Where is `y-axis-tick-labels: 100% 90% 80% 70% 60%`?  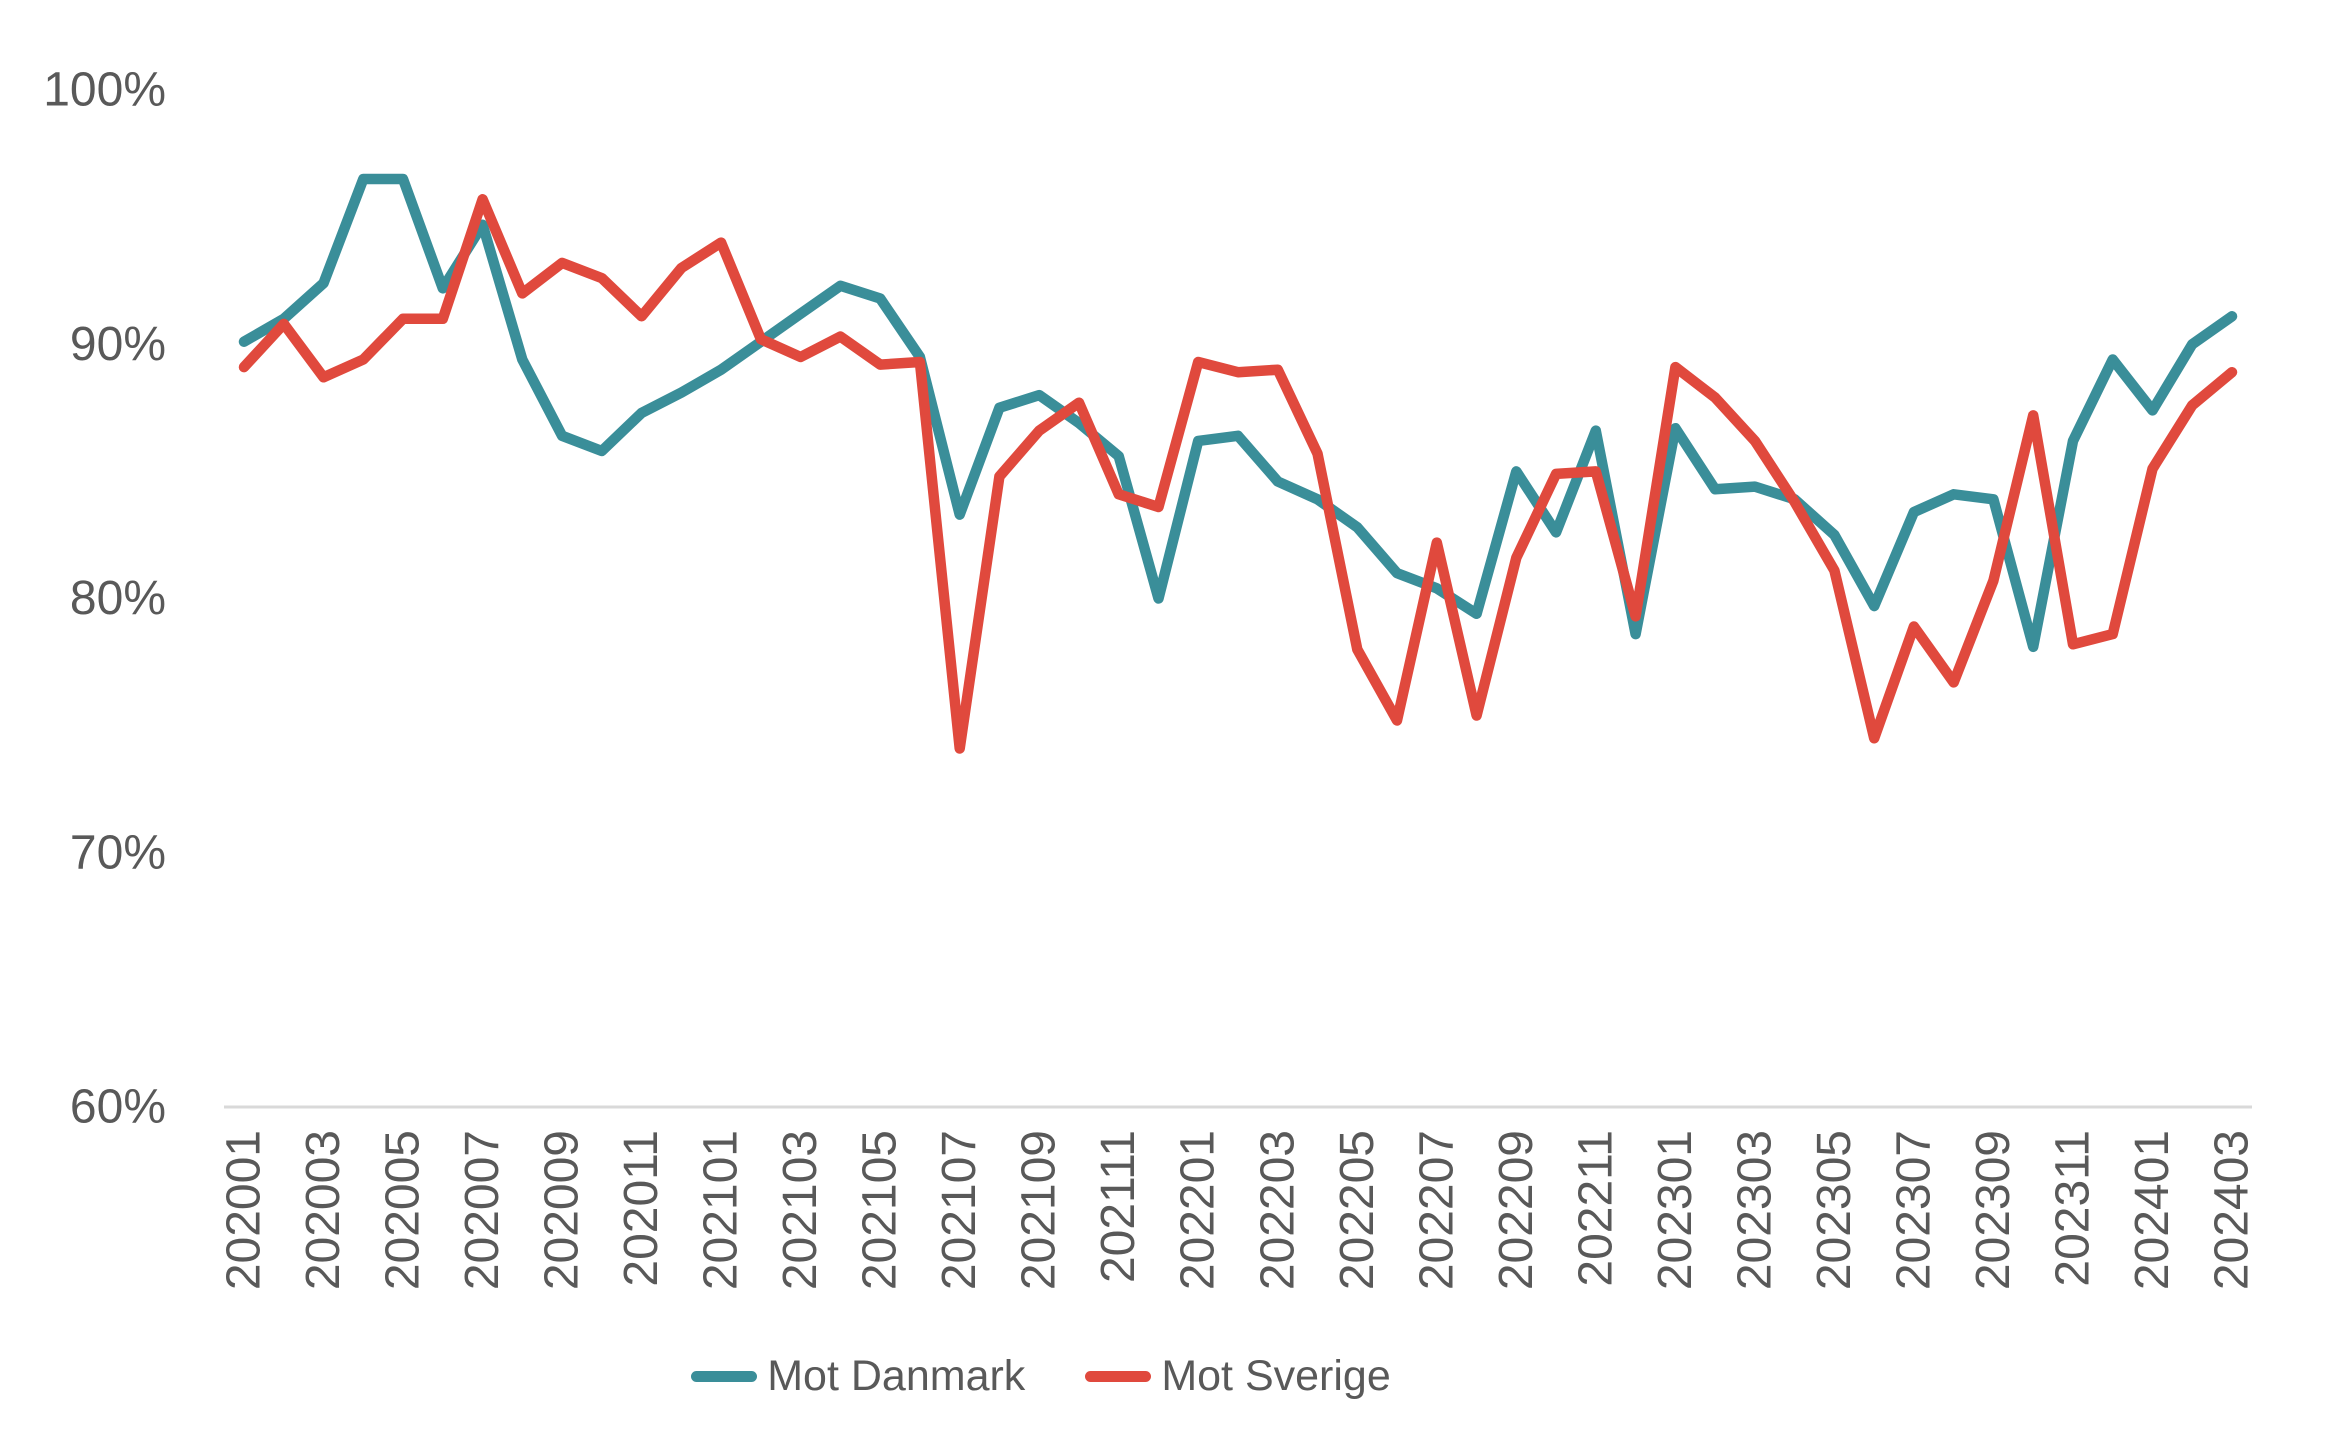 y-axis-tick-labels: 100% 90% 80% 70% 60% is located at coordinates (104, 599).